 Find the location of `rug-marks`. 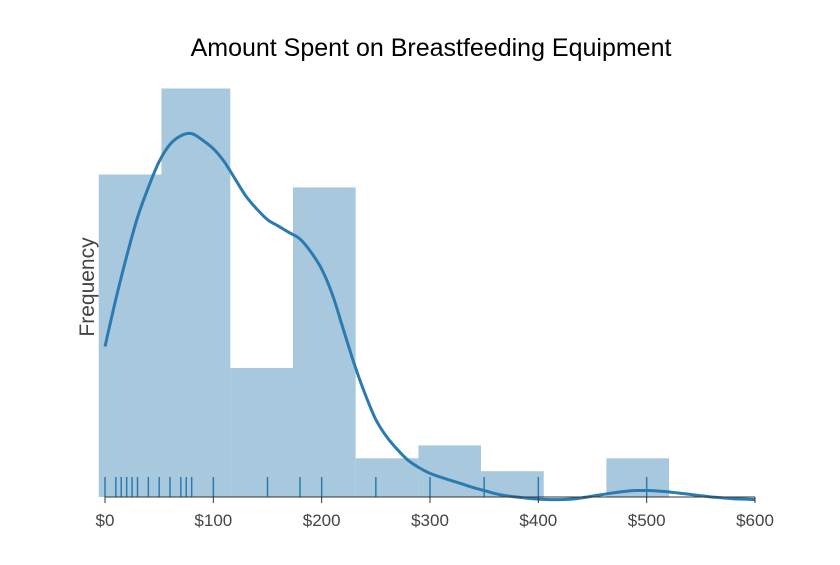

rug-marks is located at coordinates (376, 487).